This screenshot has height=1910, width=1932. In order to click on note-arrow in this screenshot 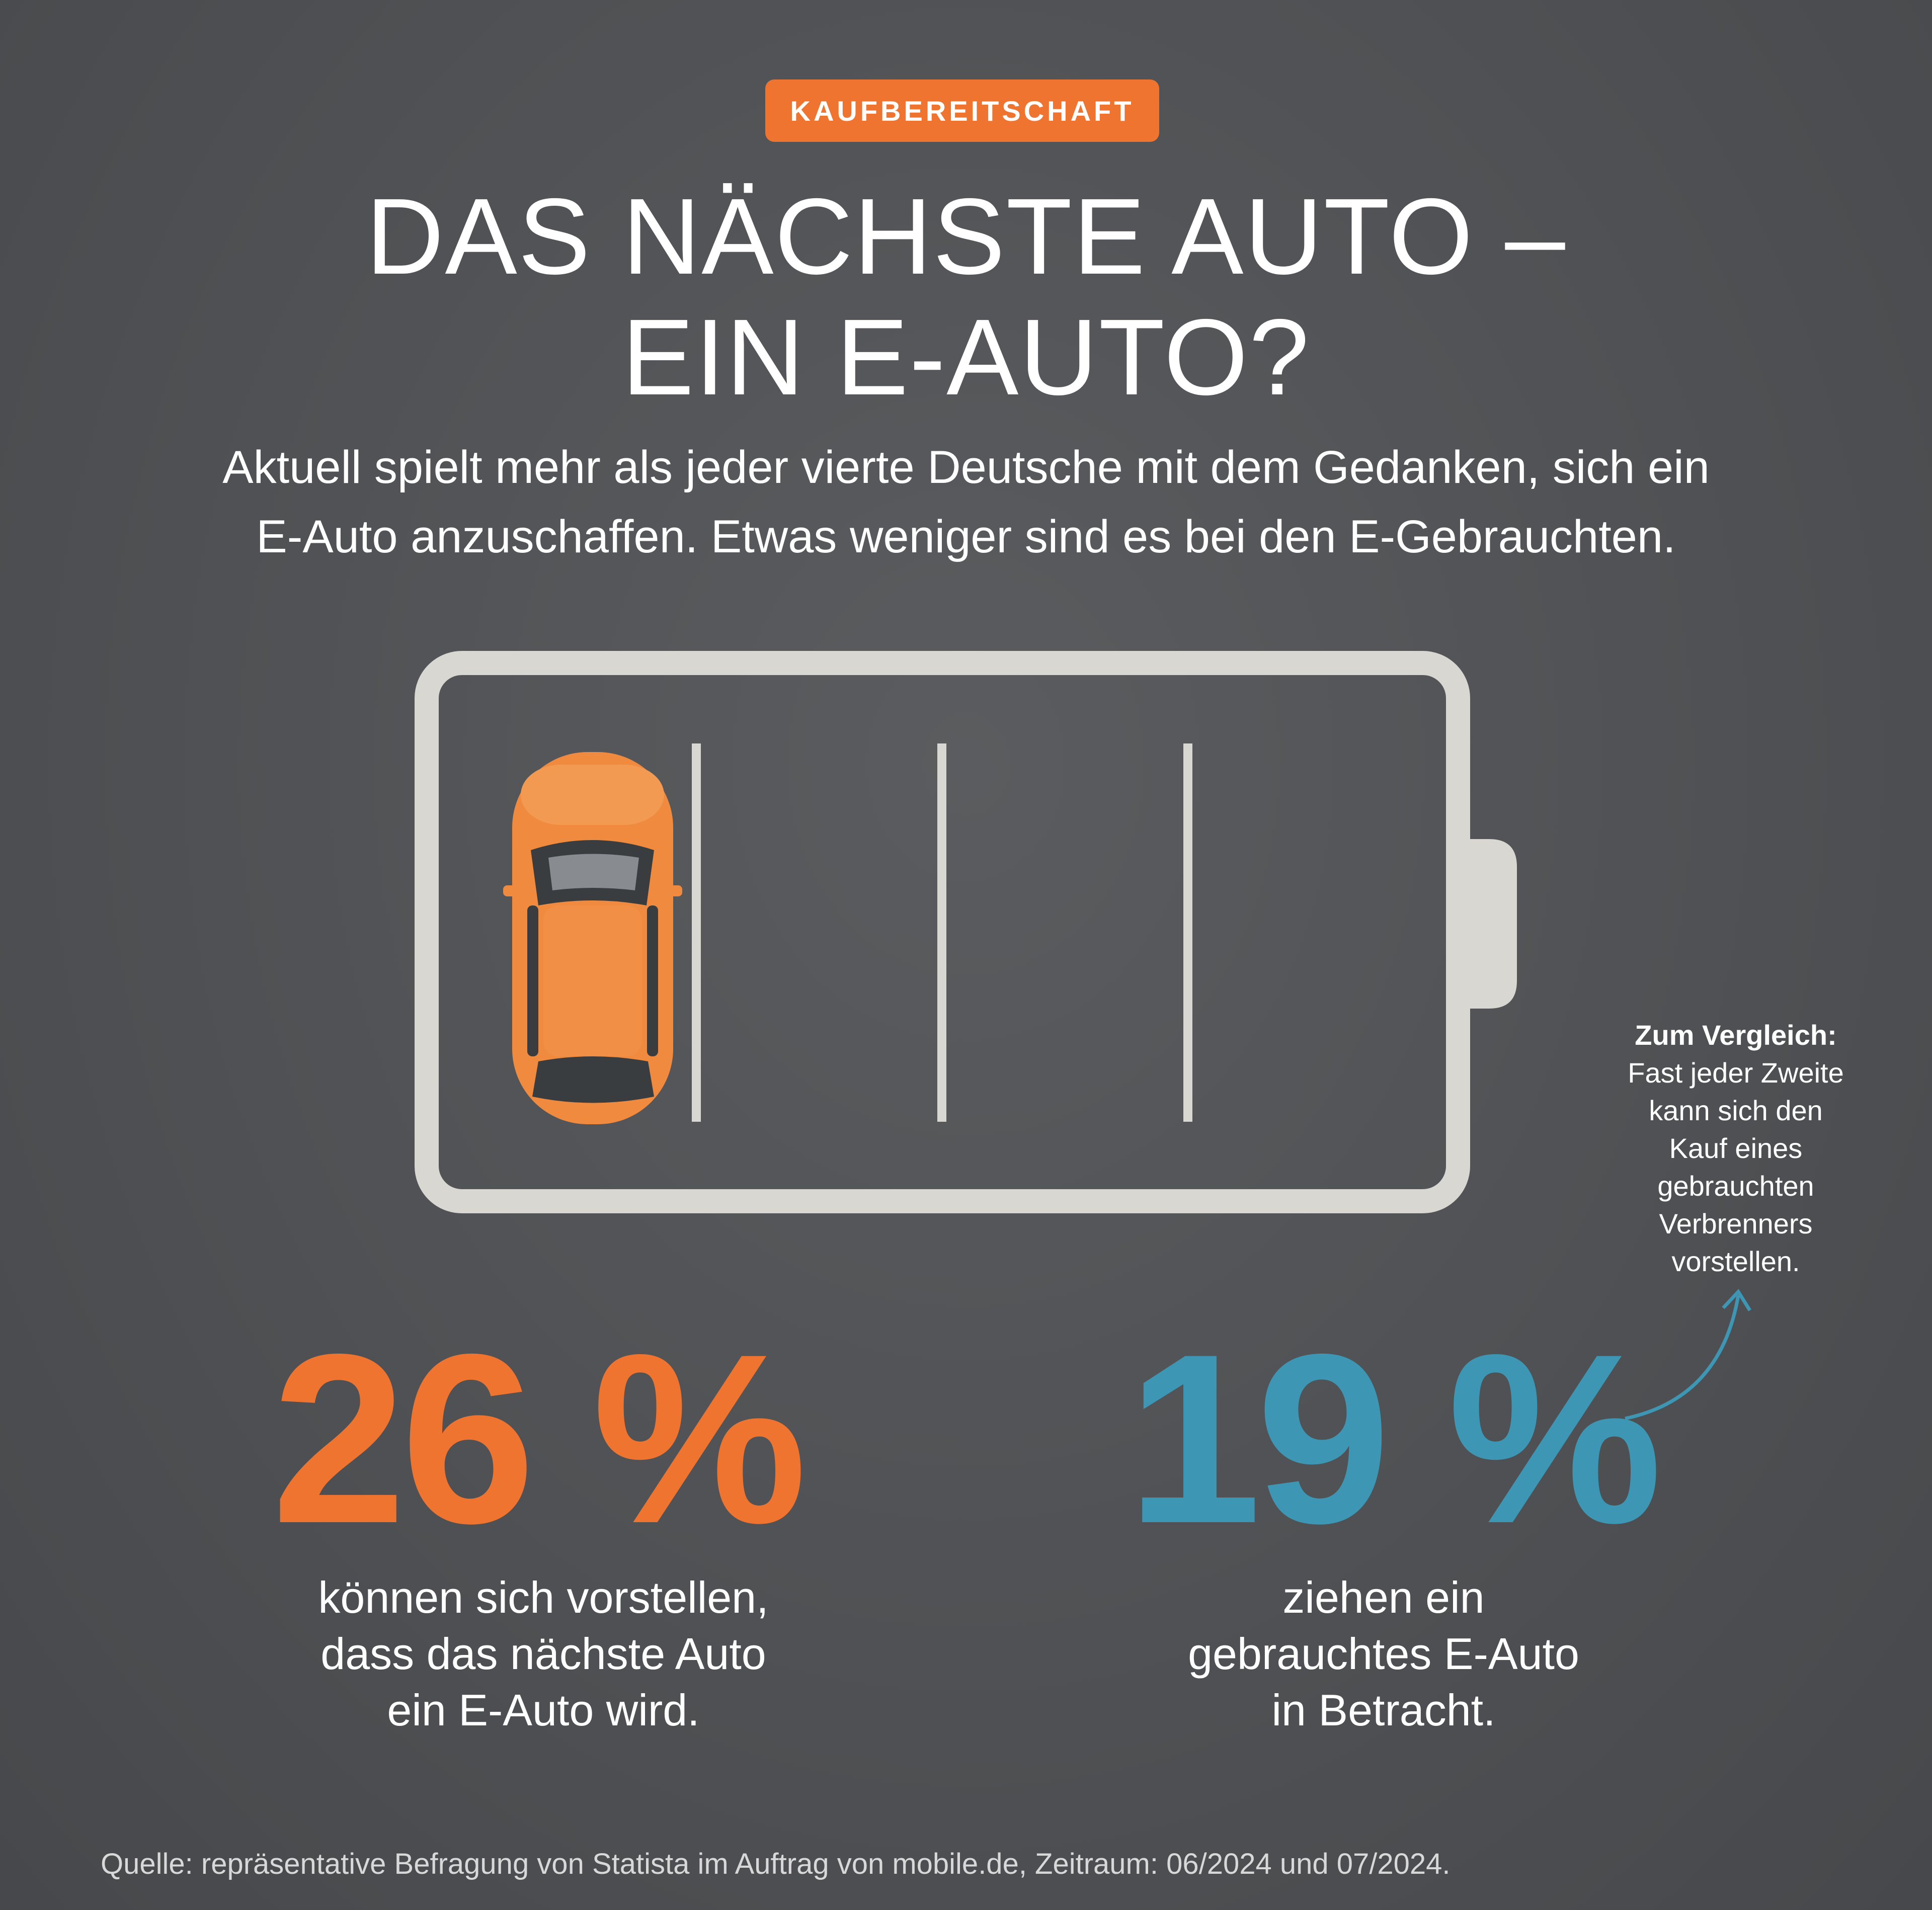, I will do `click(1682, 1358)`.